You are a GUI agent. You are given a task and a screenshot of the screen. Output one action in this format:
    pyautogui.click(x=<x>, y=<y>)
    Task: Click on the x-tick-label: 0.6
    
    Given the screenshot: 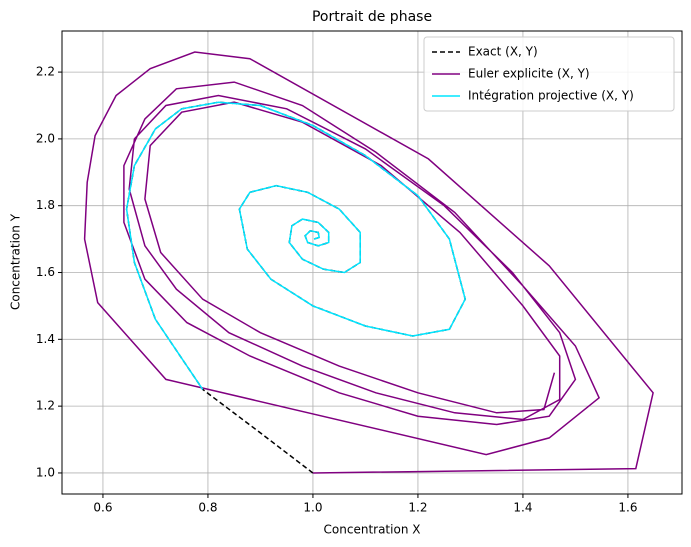 What is the action you would take?
    pyautogui.click(x=102, y=508)
    